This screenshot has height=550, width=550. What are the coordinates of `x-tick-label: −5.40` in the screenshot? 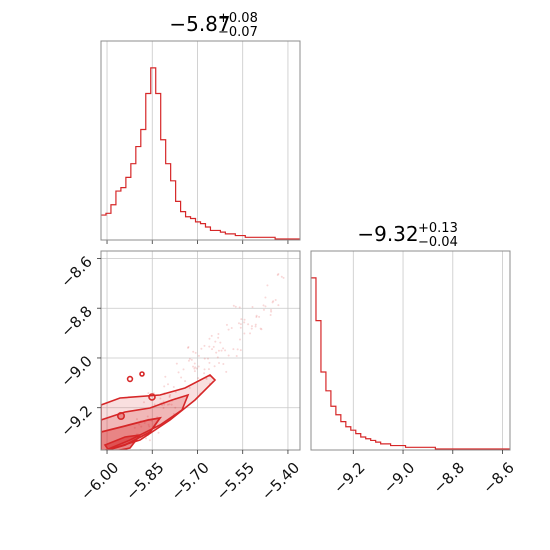 It's located at (280, 481).